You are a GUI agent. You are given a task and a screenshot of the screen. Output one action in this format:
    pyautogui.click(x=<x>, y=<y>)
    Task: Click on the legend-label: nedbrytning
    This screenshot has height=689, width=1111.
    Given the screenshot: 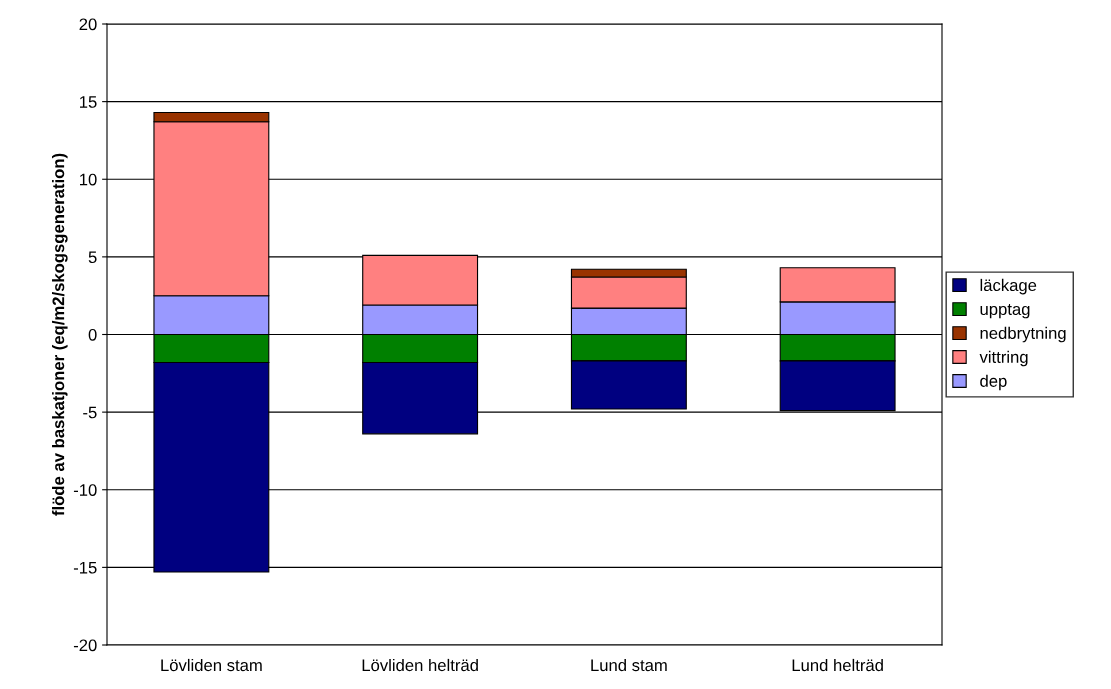 What is the action you would take?
    pyautogui.click(x=1023, y=334)
    